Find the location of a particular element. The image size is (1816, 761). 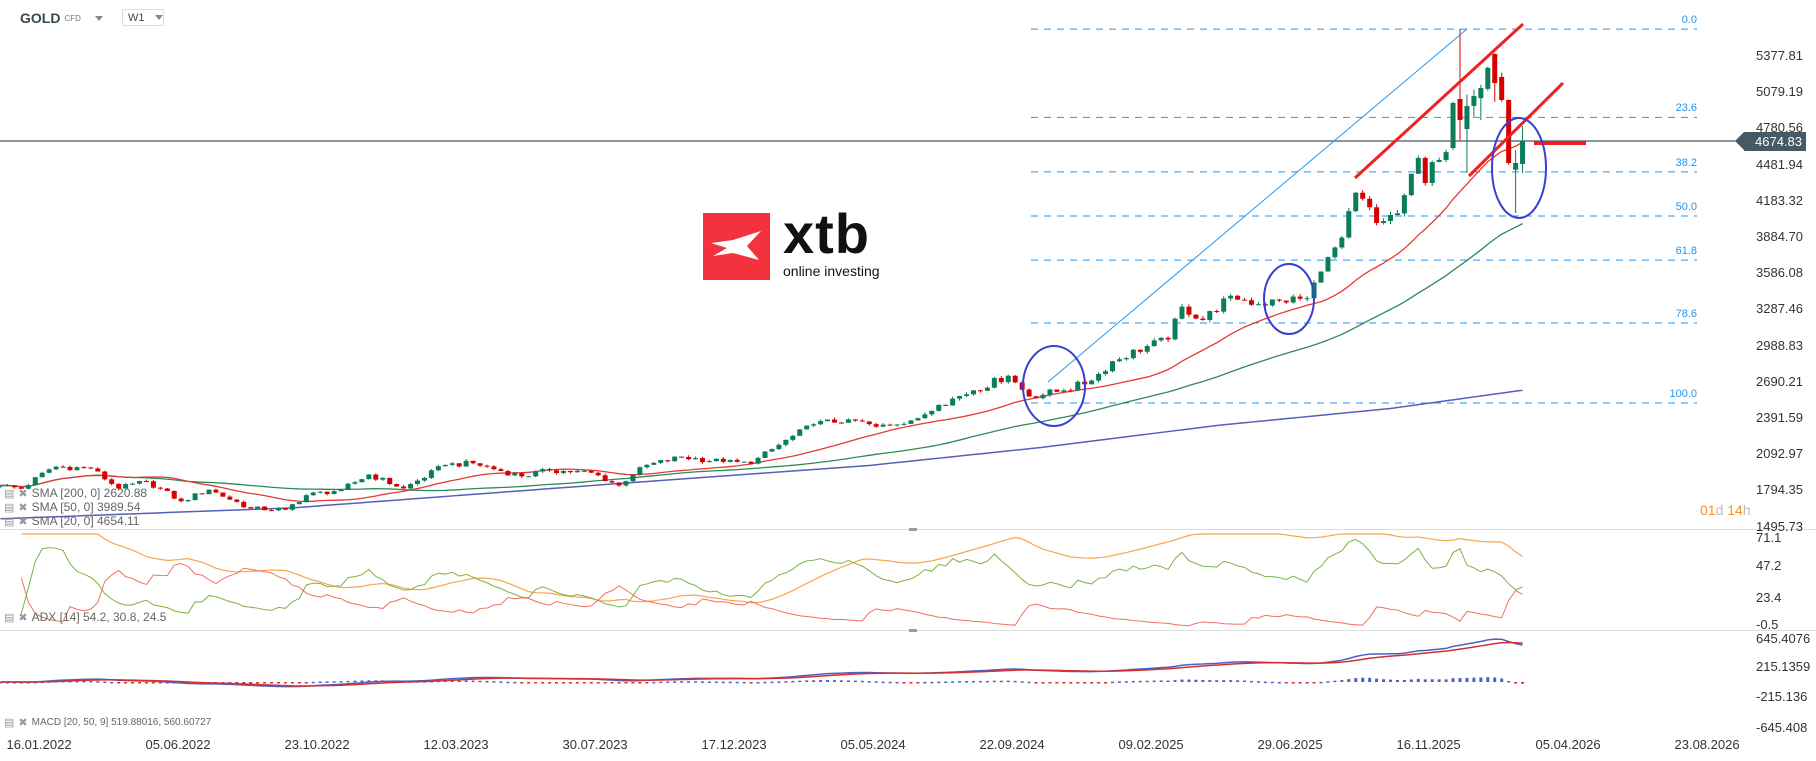

fib-level-label: 23.6 is located at coordinates (1686, 108).